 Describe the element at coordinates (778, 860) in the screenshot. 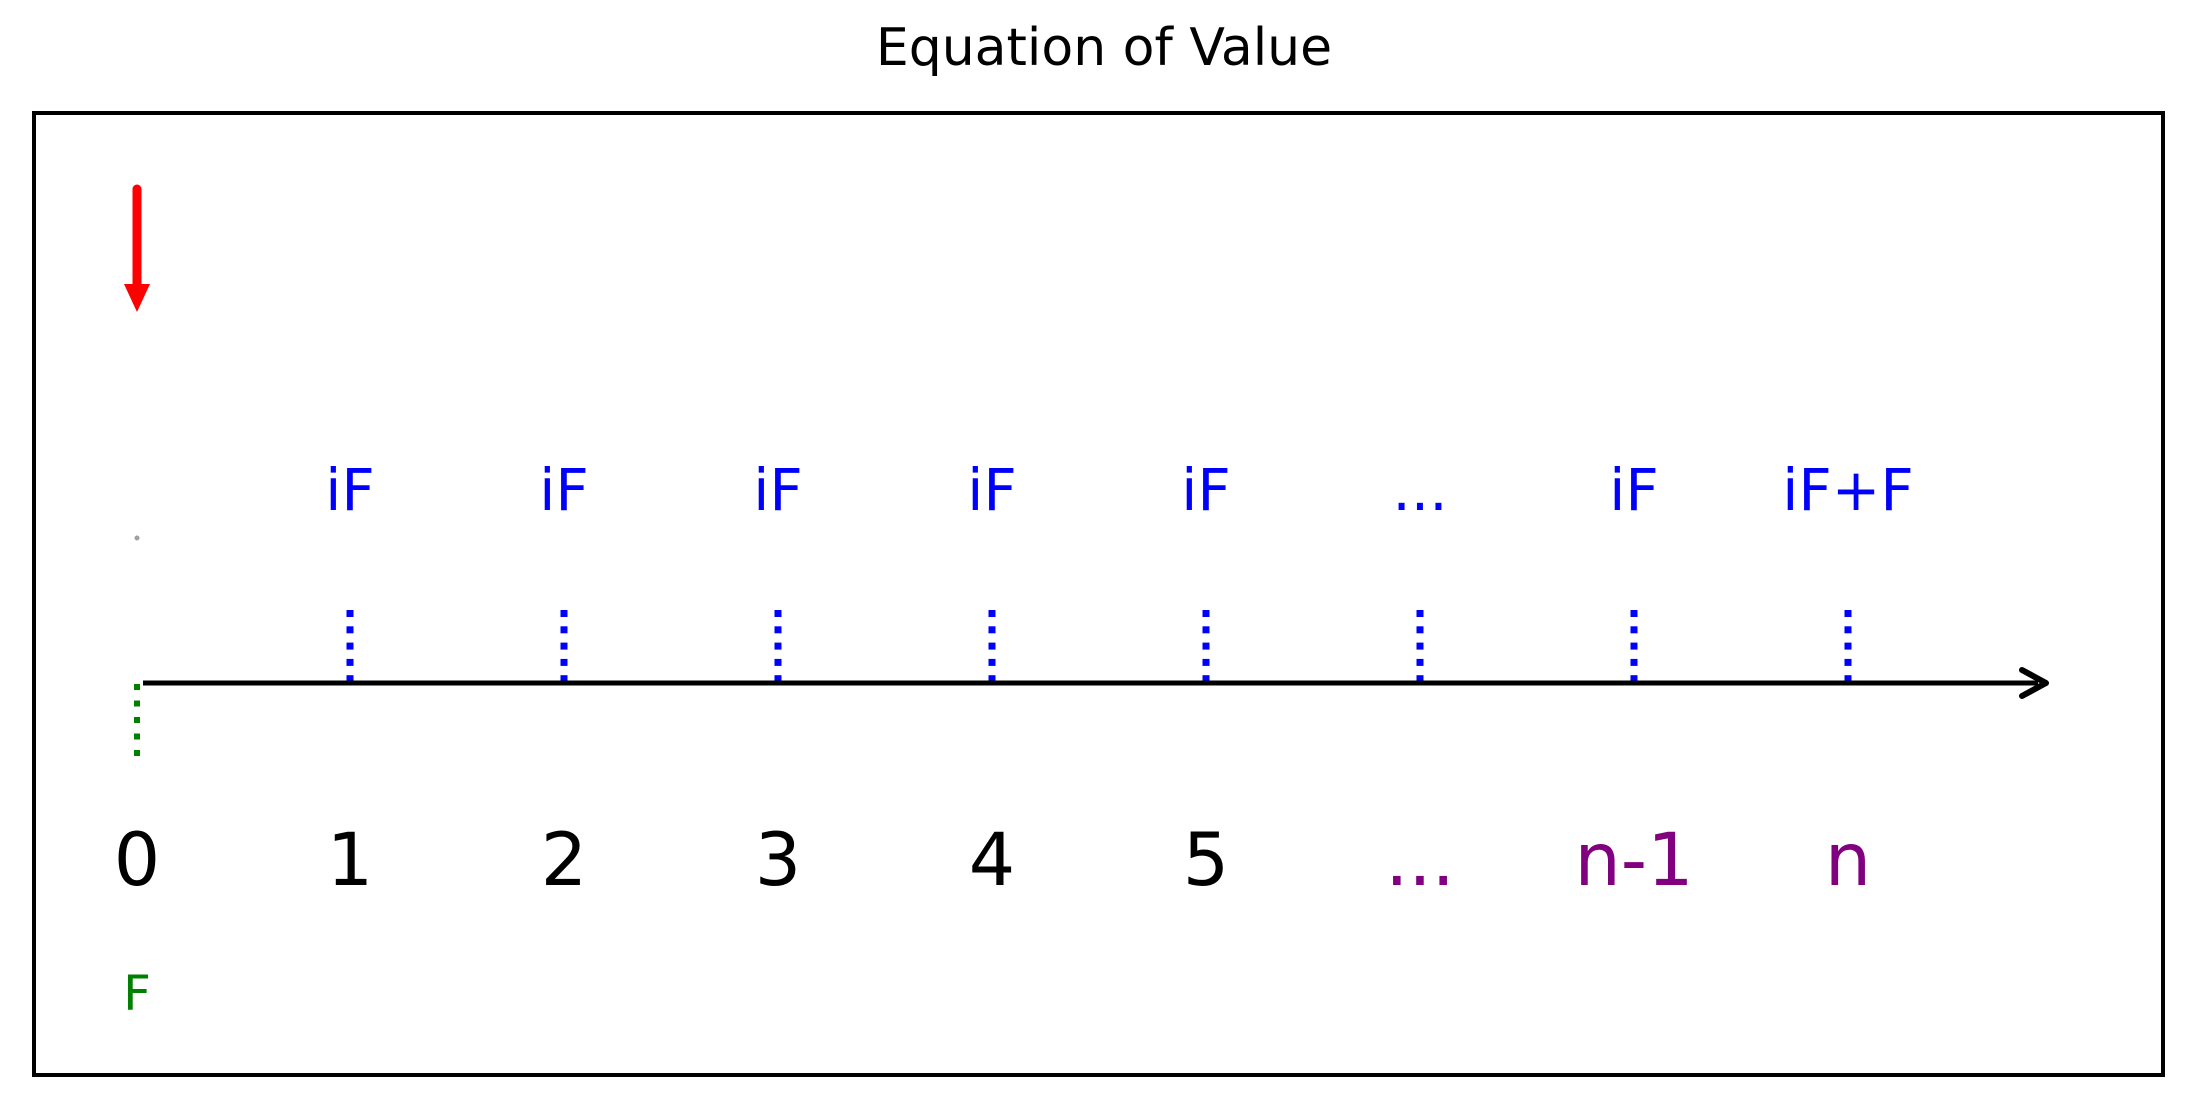

I see `time-label: 3` at that location.